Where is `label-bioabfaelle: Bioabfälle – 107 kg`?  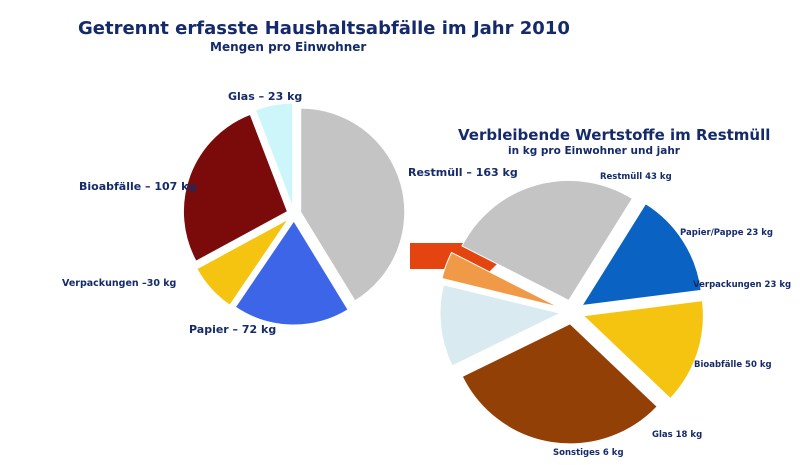 label-bioabfaelle: Bioabfälle – 107 kg is located at coordinates (137, 186).